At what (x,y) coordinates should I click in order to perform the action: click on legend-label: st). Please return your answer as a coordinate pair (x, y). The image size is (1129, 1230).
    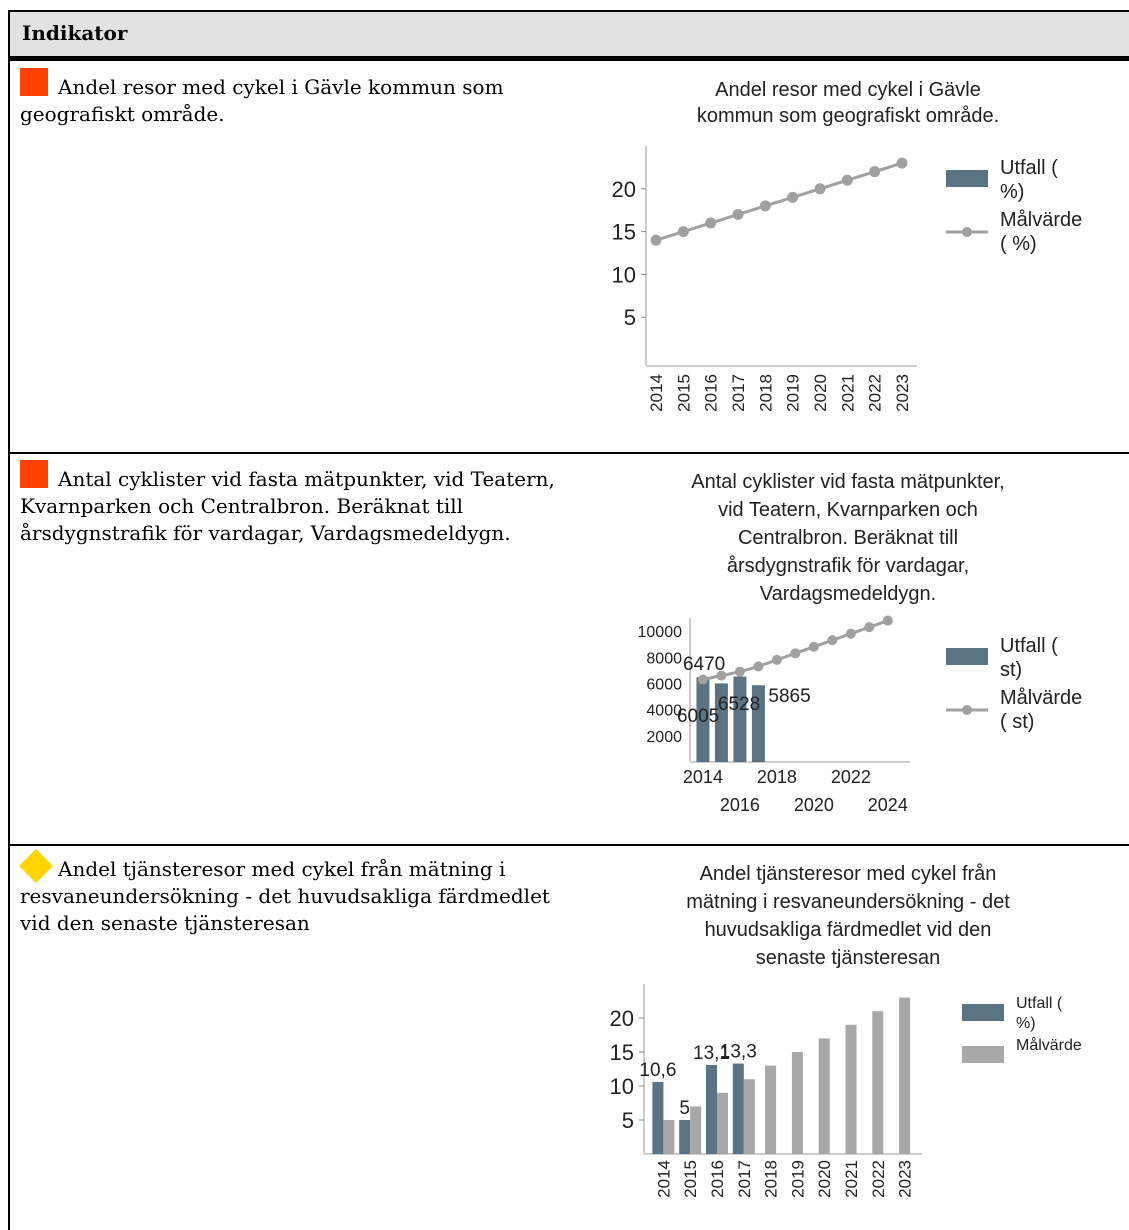
    Looking at the image, I should click on (1011, 670).